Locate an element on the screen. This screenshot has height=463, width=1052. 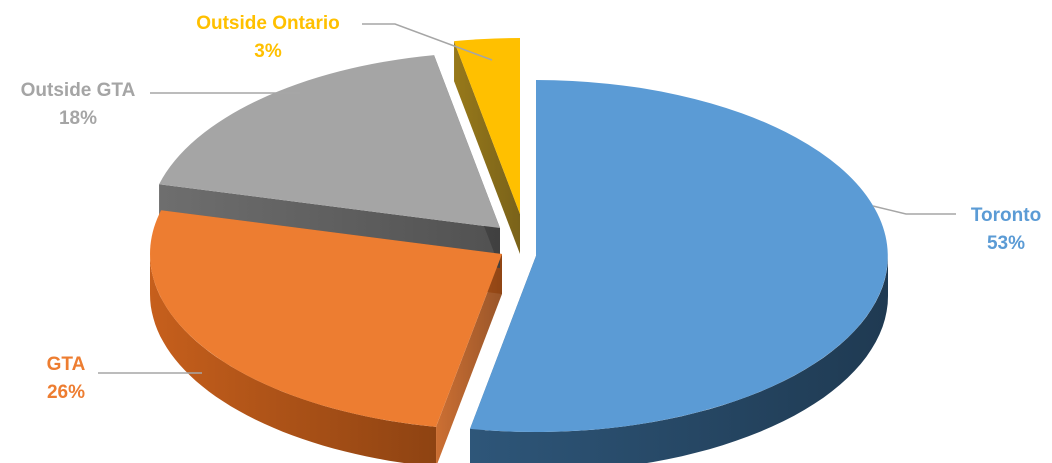
data-label-name: Outside Ontario is located at coordinates (268, 23).